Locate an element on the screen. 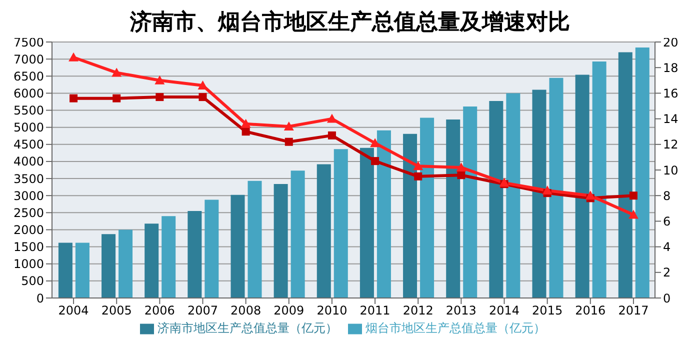 The width and height of the screenshot is (700, 350). y-tick-label: 5500 is located at coordinates (28, 111).